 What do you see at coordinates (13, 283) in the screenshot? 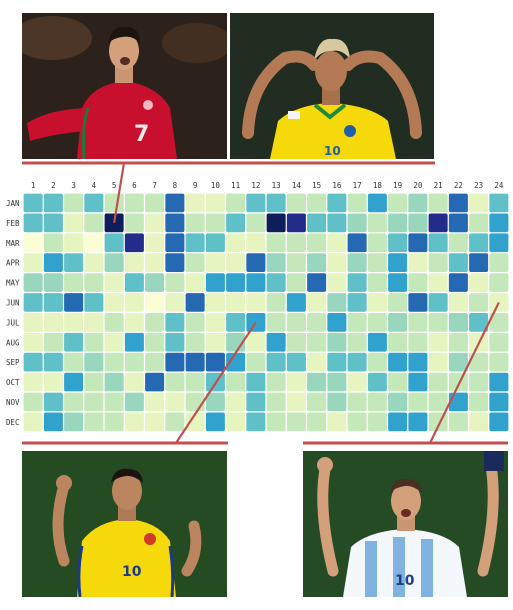
I see `y-tick-label: MAY` at bounding box center [13, 283].